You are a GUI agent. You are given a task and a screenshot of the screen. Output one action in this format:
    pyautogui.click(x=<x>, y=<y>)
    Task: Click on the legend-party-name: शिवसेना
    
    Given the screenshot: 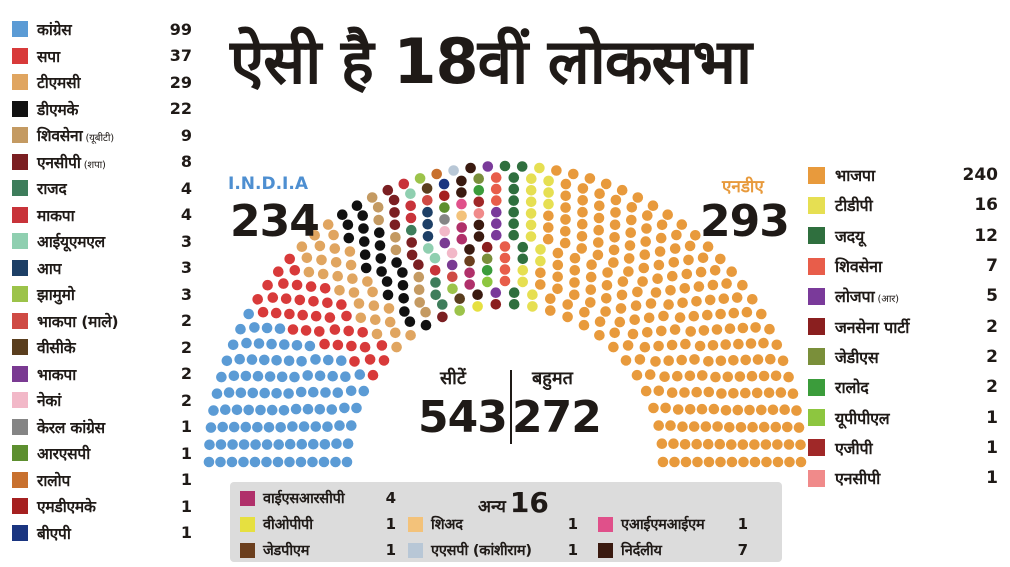 What is the action you would take?
    pyautogui.click(x=896, y=266)
    